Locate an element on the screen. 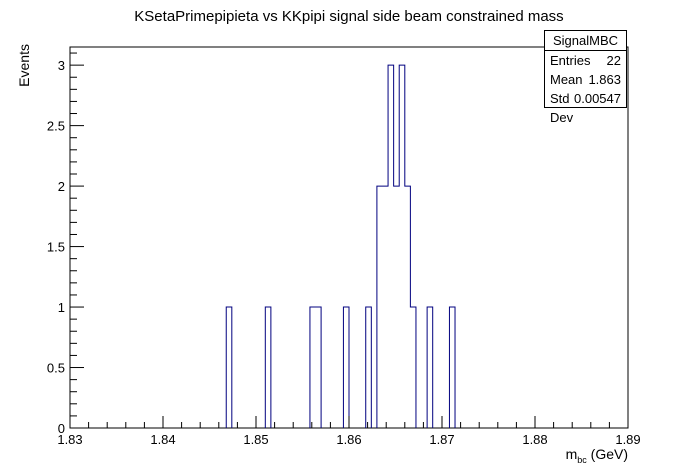 Image resolution: width=698 pixels, height=476 pixels. x-axis-label-unit: (GeV) is located at coordinates (607, 454).